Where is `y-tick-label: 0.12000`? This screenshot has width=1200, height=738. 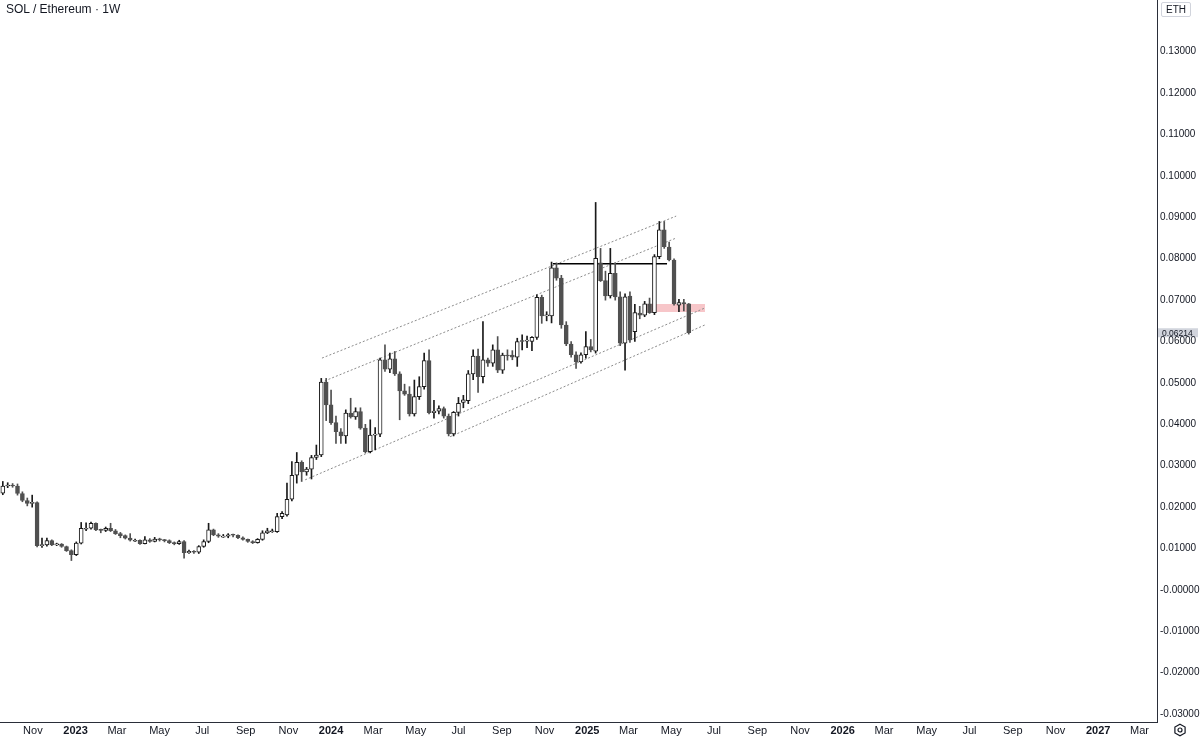
y-tick-label: 0.12000 is located at coordinates (1178, 92).